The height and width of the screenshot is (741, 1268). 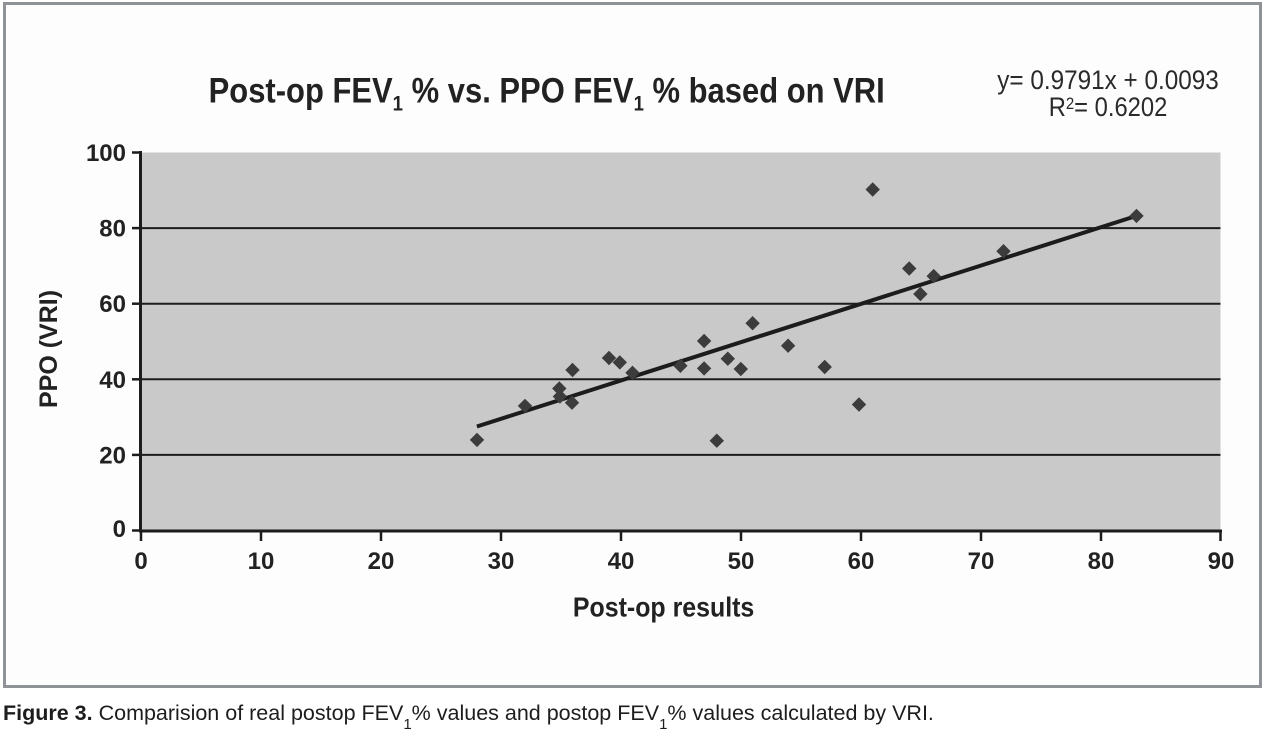 What do you see at coordinates (1108, 108) in the screenshot?
I see `svg-text: R2= 0.6202` at bounding box center [1108, 108].